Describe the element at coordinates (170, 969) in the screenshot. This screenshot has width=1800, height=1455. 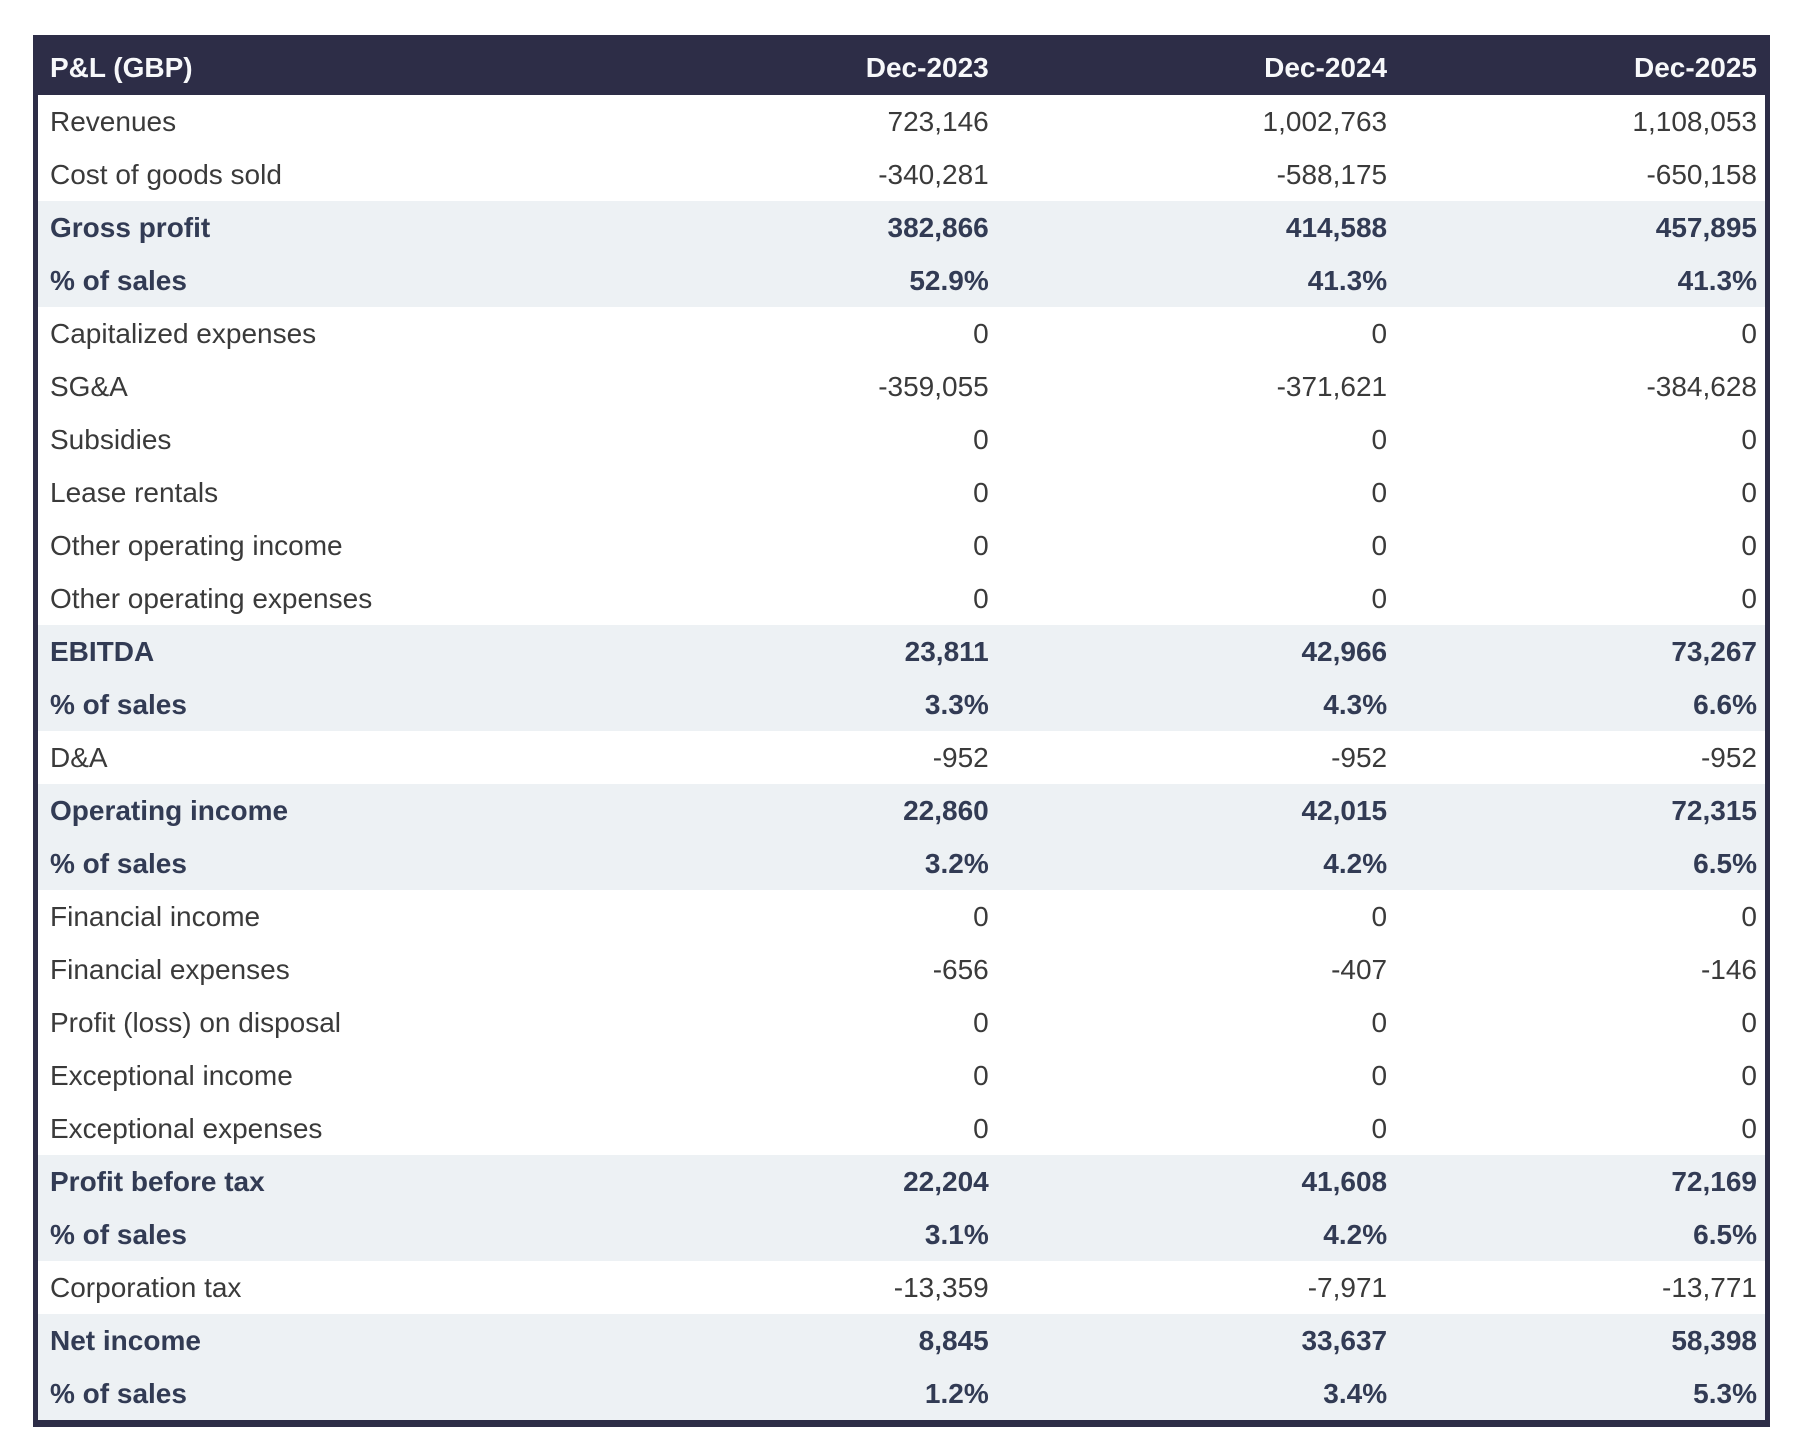
I see `row-label: Financial expenses` at that location.